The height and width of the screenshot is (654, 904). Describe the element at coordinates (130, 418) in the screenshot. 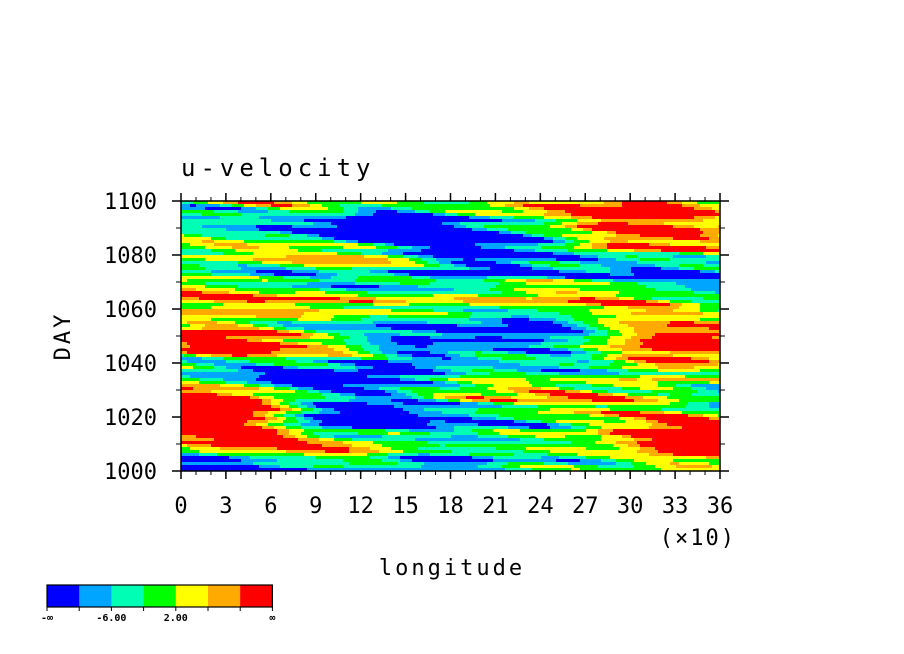

I see `y-tick-label: 1020` at that location.